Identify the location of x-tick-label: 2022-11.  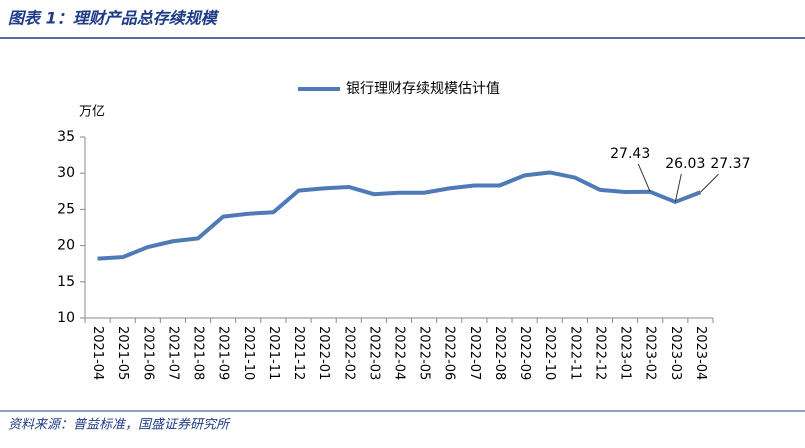
(574, 353).